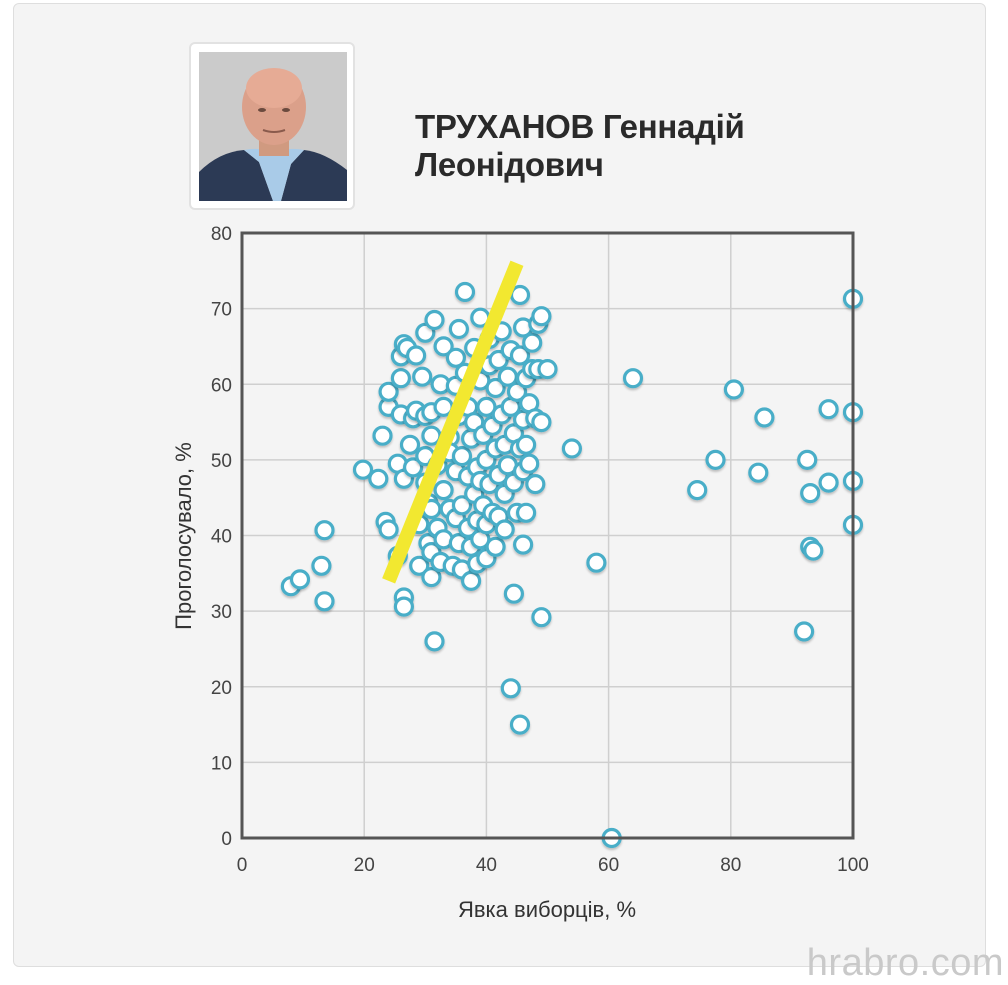  Describe the element at coordinates (221, 612) in the screenshot. I see `y-tick-label: 30` at that location.